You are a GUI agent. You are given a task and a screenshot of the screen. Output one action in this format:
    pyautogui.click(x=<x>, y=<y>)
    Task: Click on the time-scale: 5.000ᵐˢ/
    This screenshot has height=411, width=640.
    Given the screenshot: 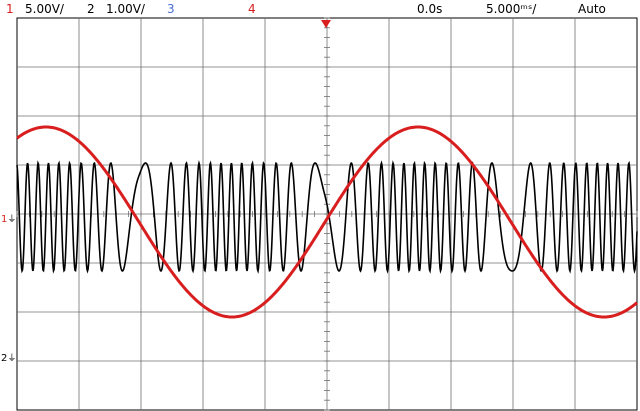 What is the action you would take?
    pyautogui.click(x=511, y=9)
    